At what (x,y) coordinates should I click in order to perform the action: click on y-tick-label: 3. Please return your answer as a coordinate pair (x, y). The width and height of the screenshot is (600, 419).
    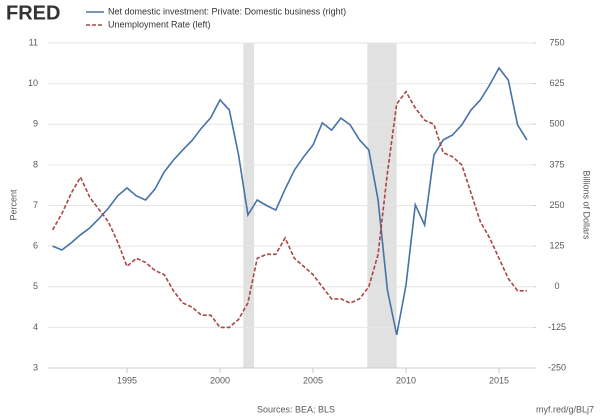
    Looking at the image, I should click on (35, 367).